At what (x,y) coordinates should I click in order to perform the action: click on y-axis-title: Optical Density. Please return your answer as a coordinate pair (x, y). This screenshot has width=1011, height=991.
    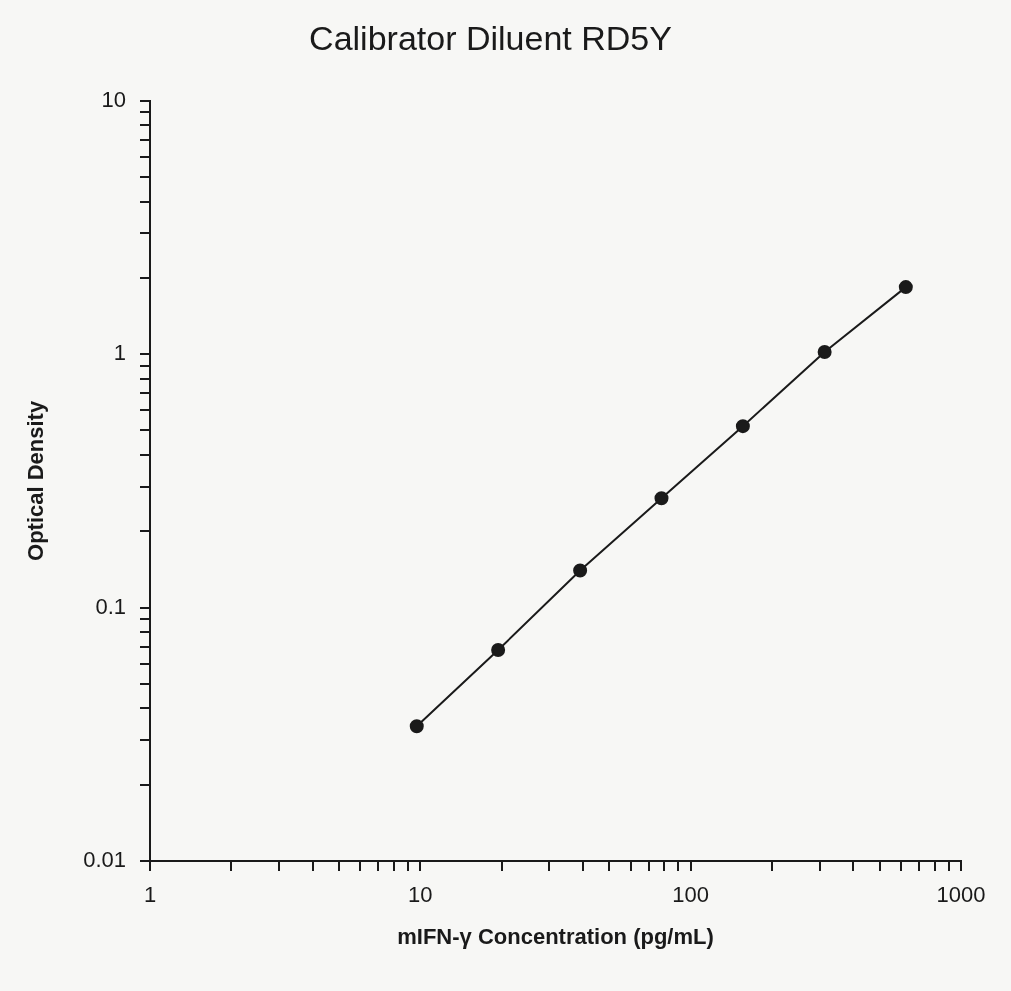
    Looking at the image, I should click on (36, 480).